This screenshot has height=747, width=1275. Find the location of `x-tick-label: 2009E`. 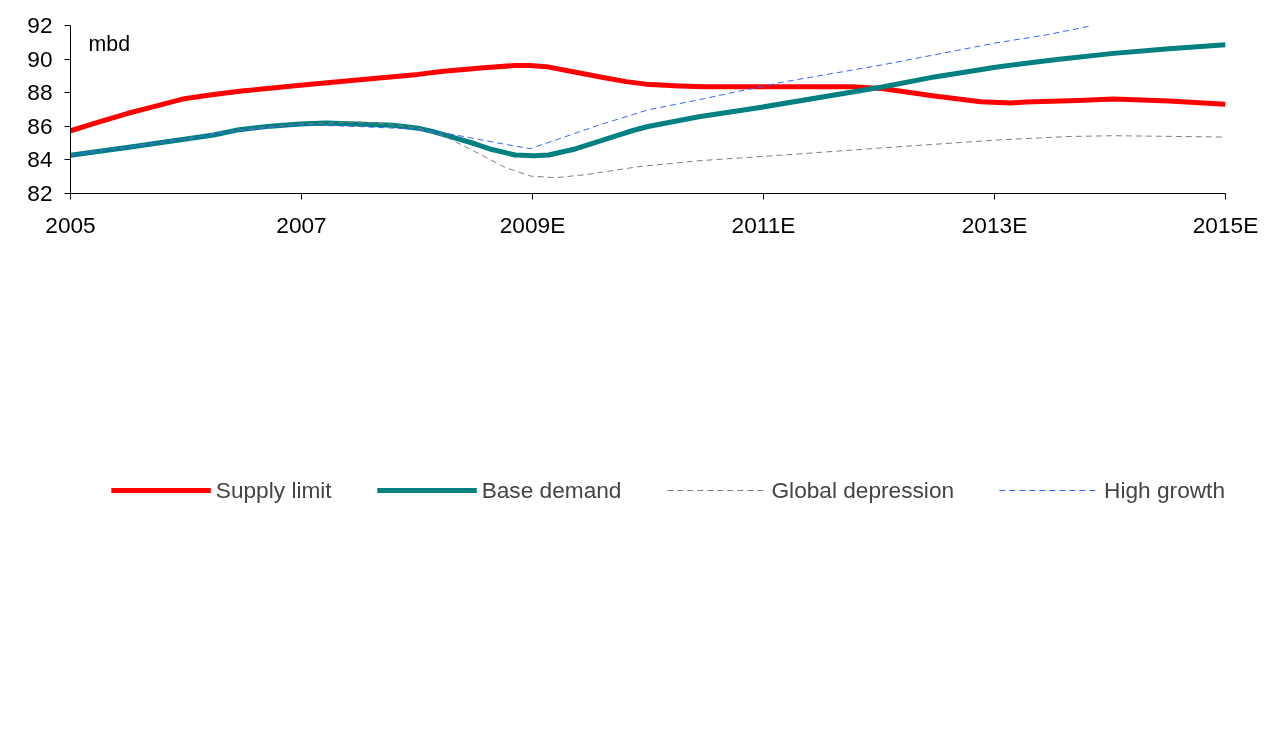

x-tick-label: 2009E is located at coordinates (532, 224).